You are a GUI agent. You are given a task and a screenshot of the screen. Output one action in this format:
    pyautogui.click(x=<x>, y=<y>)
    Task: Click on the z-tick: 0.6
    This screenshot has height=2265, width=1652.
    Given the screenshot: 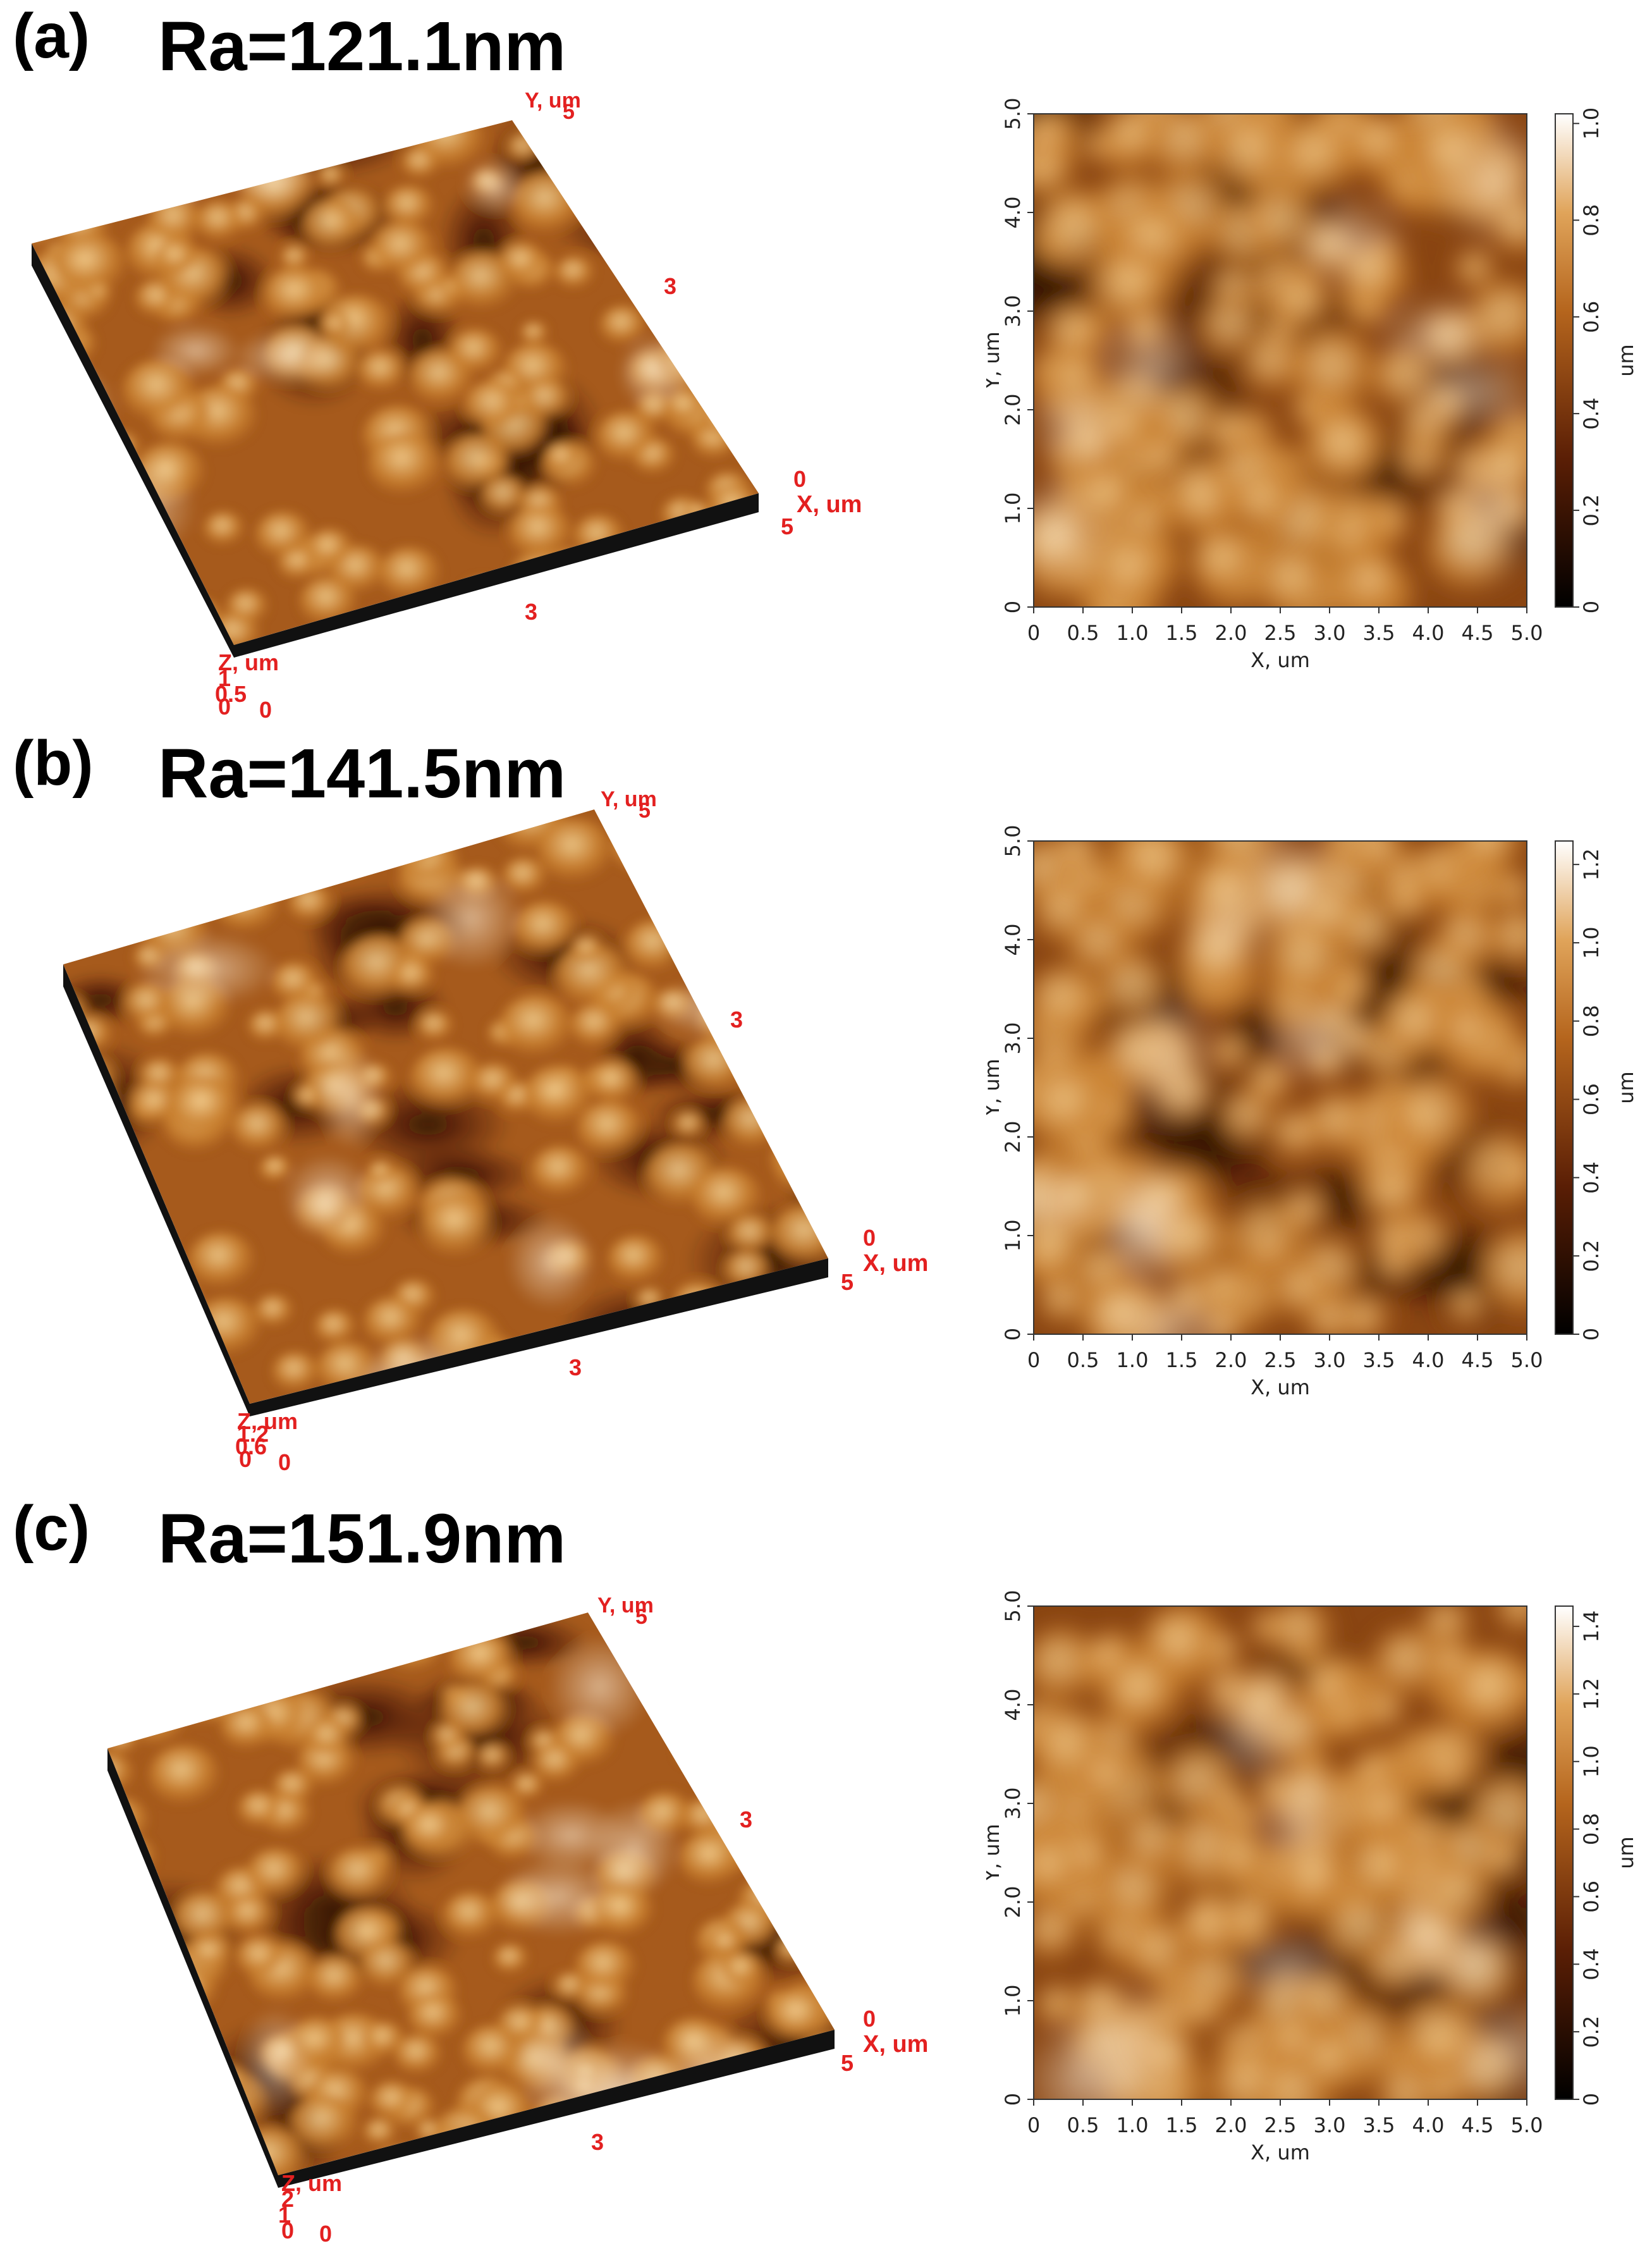 What is the action you would take?
    pyautogui.click(x=251, y=1446)
    